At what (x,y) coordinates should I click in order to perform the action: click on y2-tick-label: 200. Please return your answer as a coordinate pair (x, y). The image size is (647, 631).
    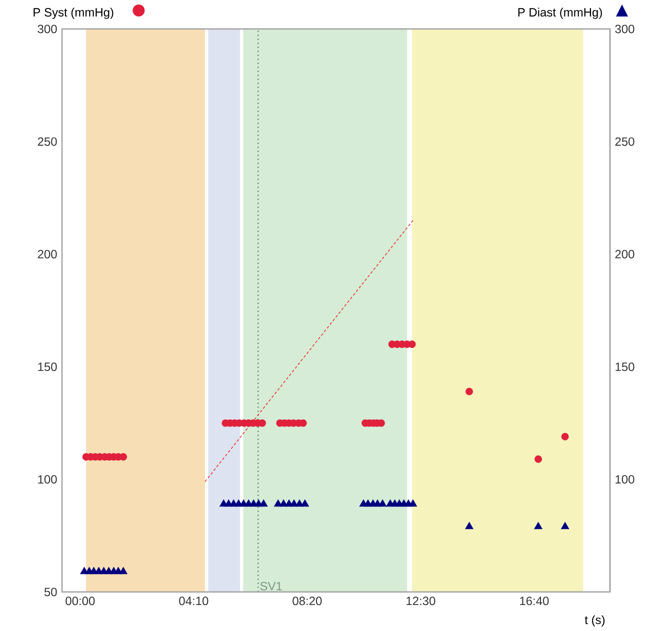
    Looking at the image, I should click on (624, 254).